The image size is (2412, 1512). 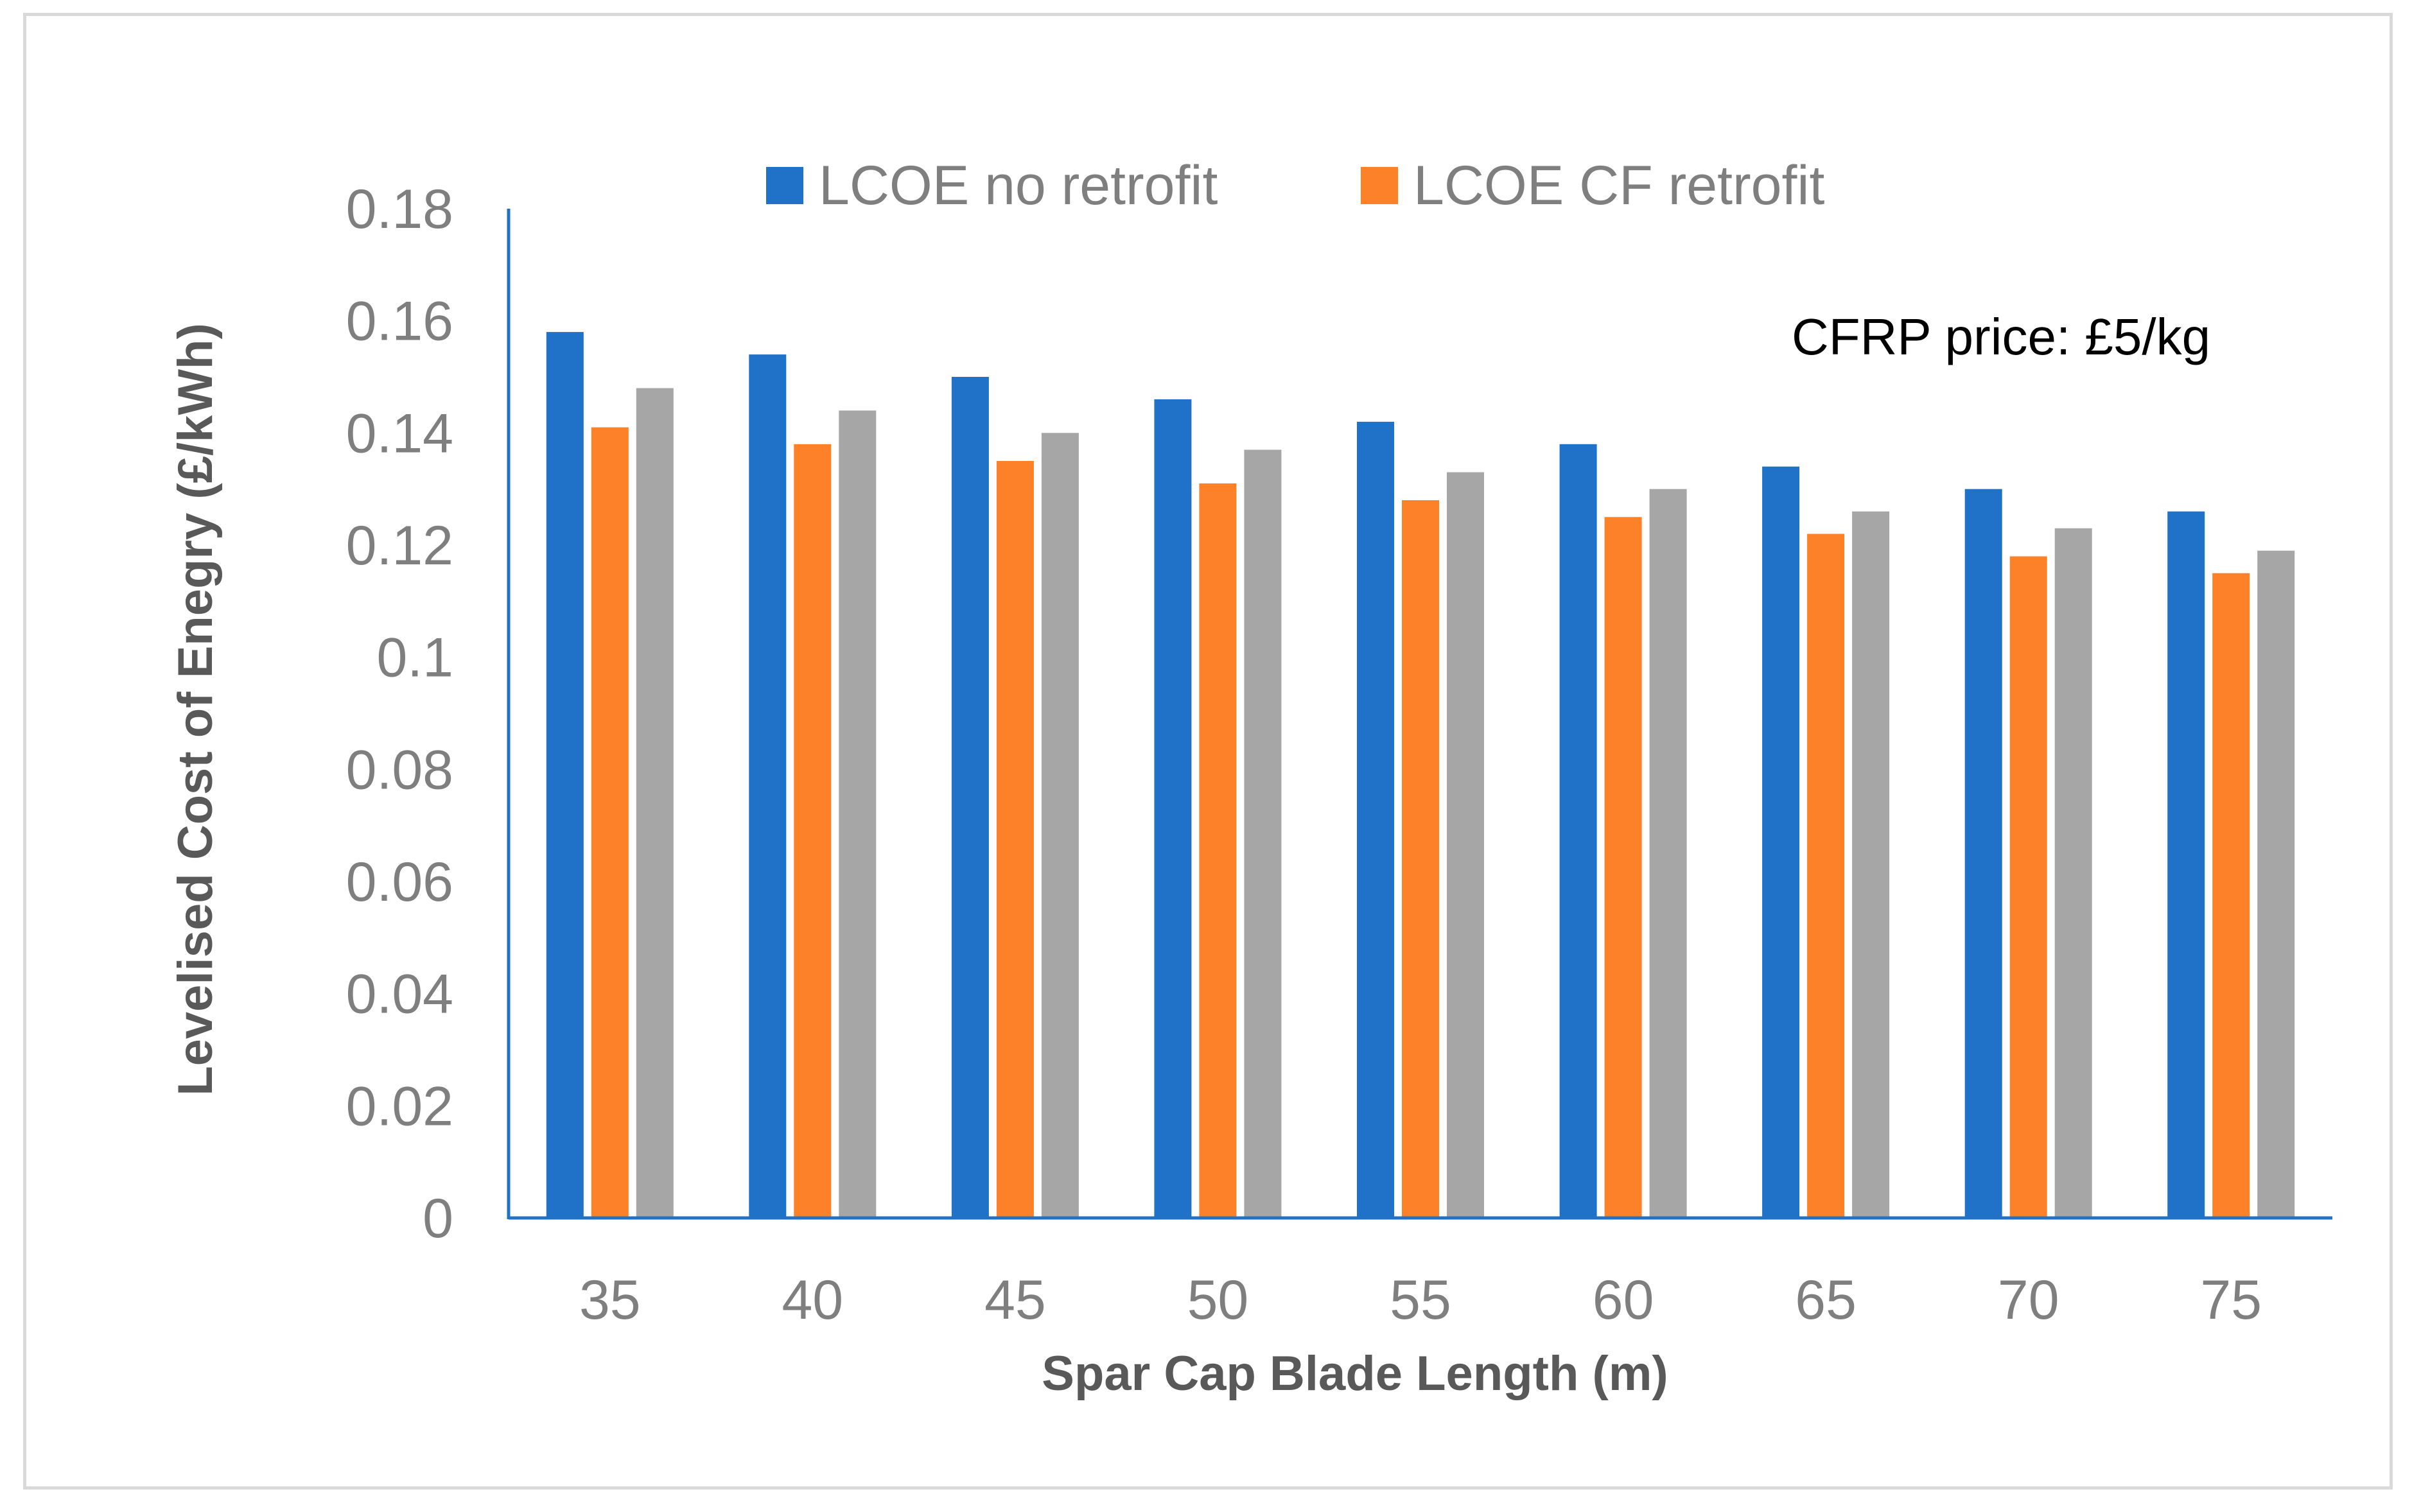 What do you see at coordinates (610, 1300) in the screenshot?
I see `x-tick-label: 35` at bounding box center [610, 1300].